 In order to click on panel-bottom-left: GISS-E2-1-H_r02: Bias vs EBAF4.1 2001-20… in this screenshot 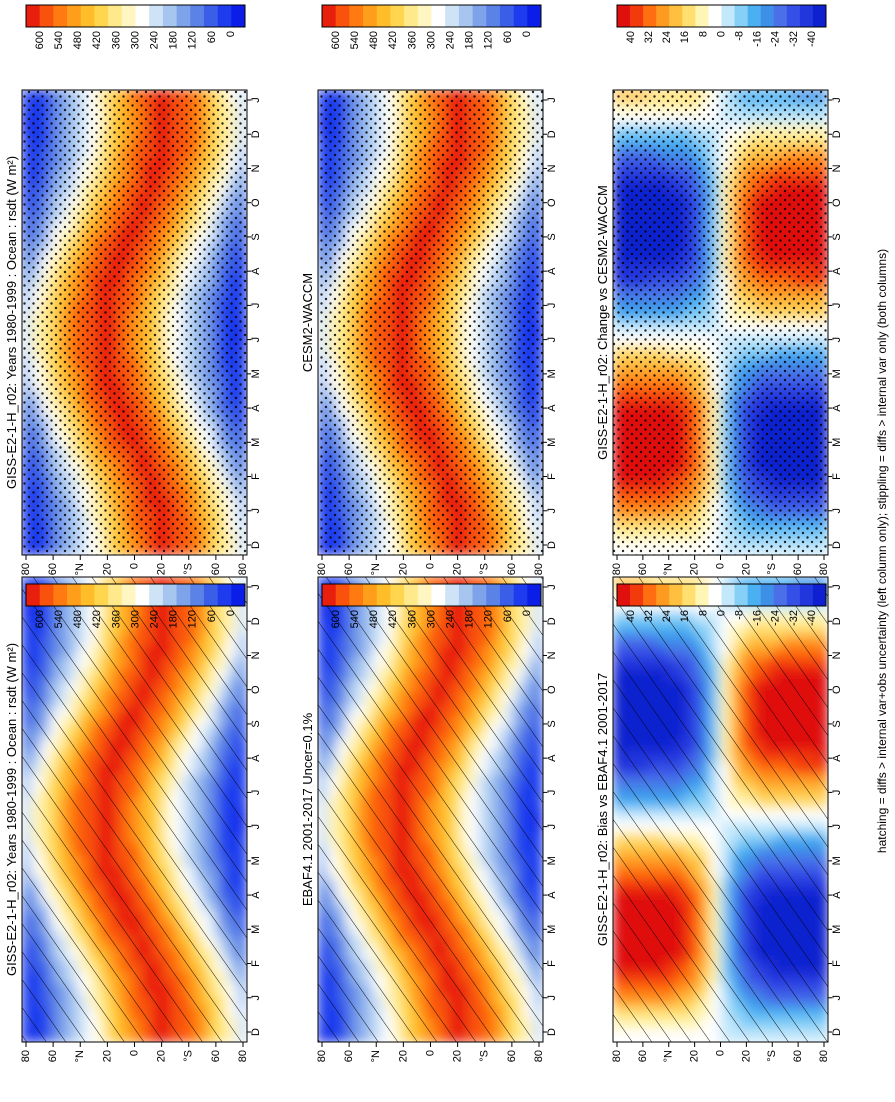, I will do `click(719, 819)`.